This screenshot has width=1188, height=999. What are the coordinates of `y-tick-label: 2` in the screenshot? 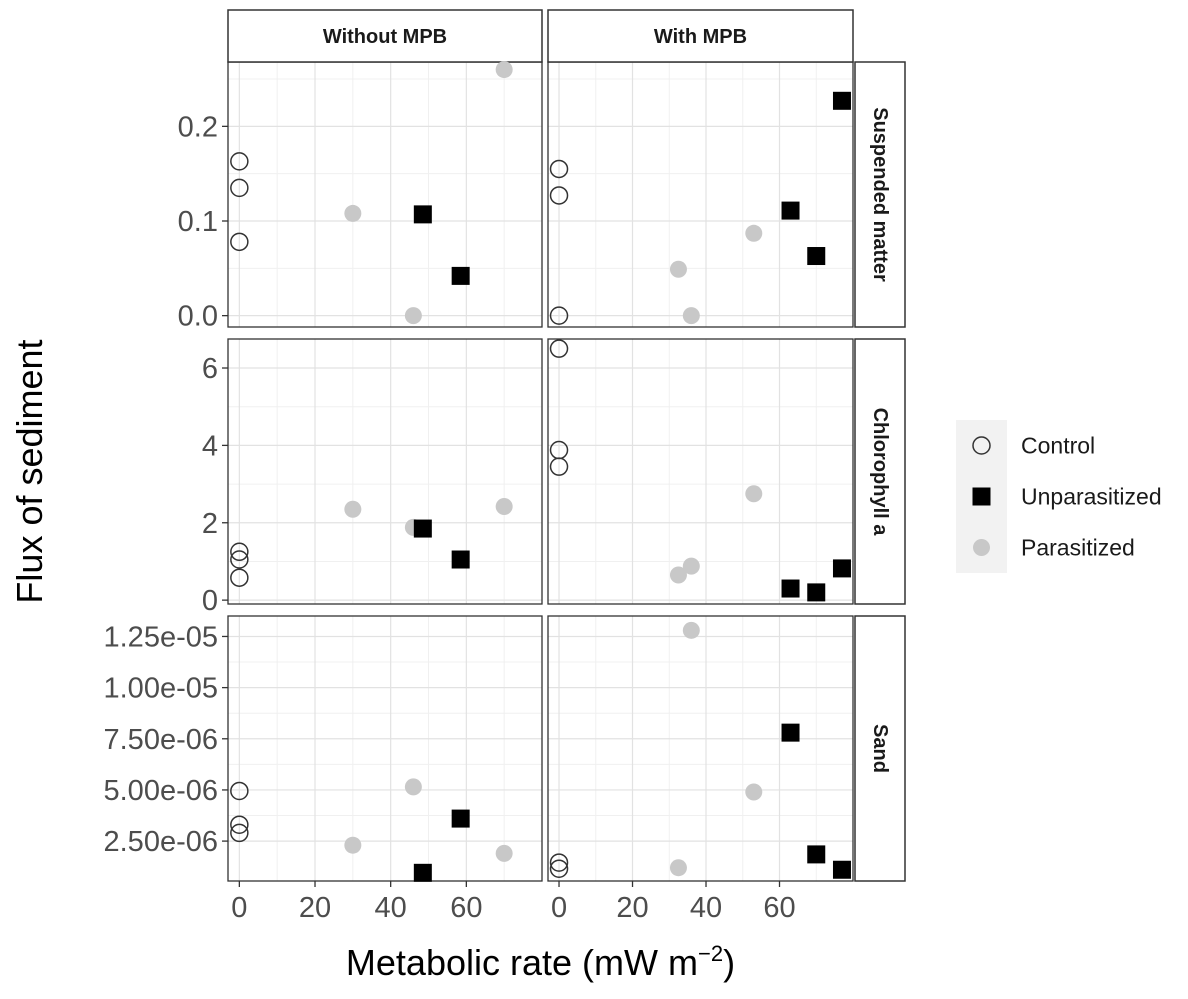 It's located at (210, 524).